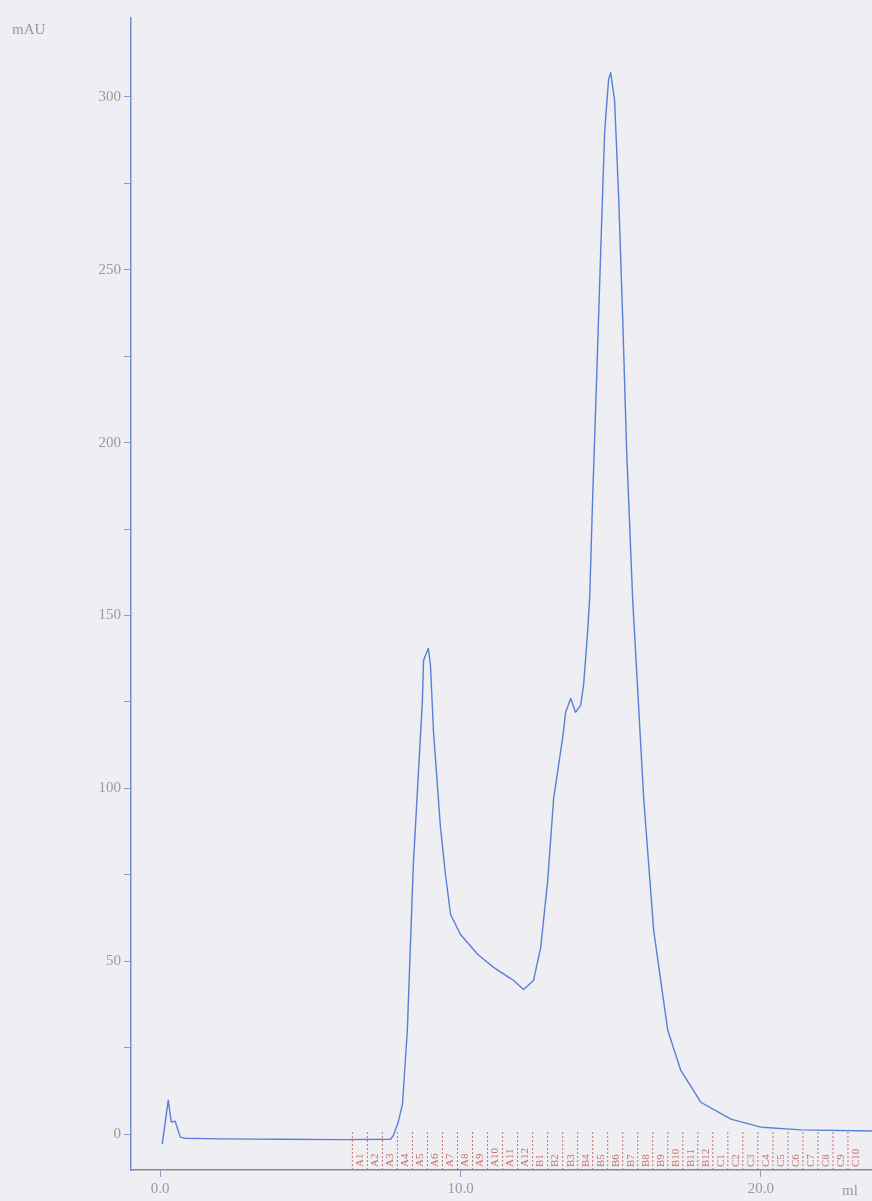  What do you see at coordinates (614, 1160) in the screenshot?
I see `ref-line-label: B6` at bounding box center [614, 1160].